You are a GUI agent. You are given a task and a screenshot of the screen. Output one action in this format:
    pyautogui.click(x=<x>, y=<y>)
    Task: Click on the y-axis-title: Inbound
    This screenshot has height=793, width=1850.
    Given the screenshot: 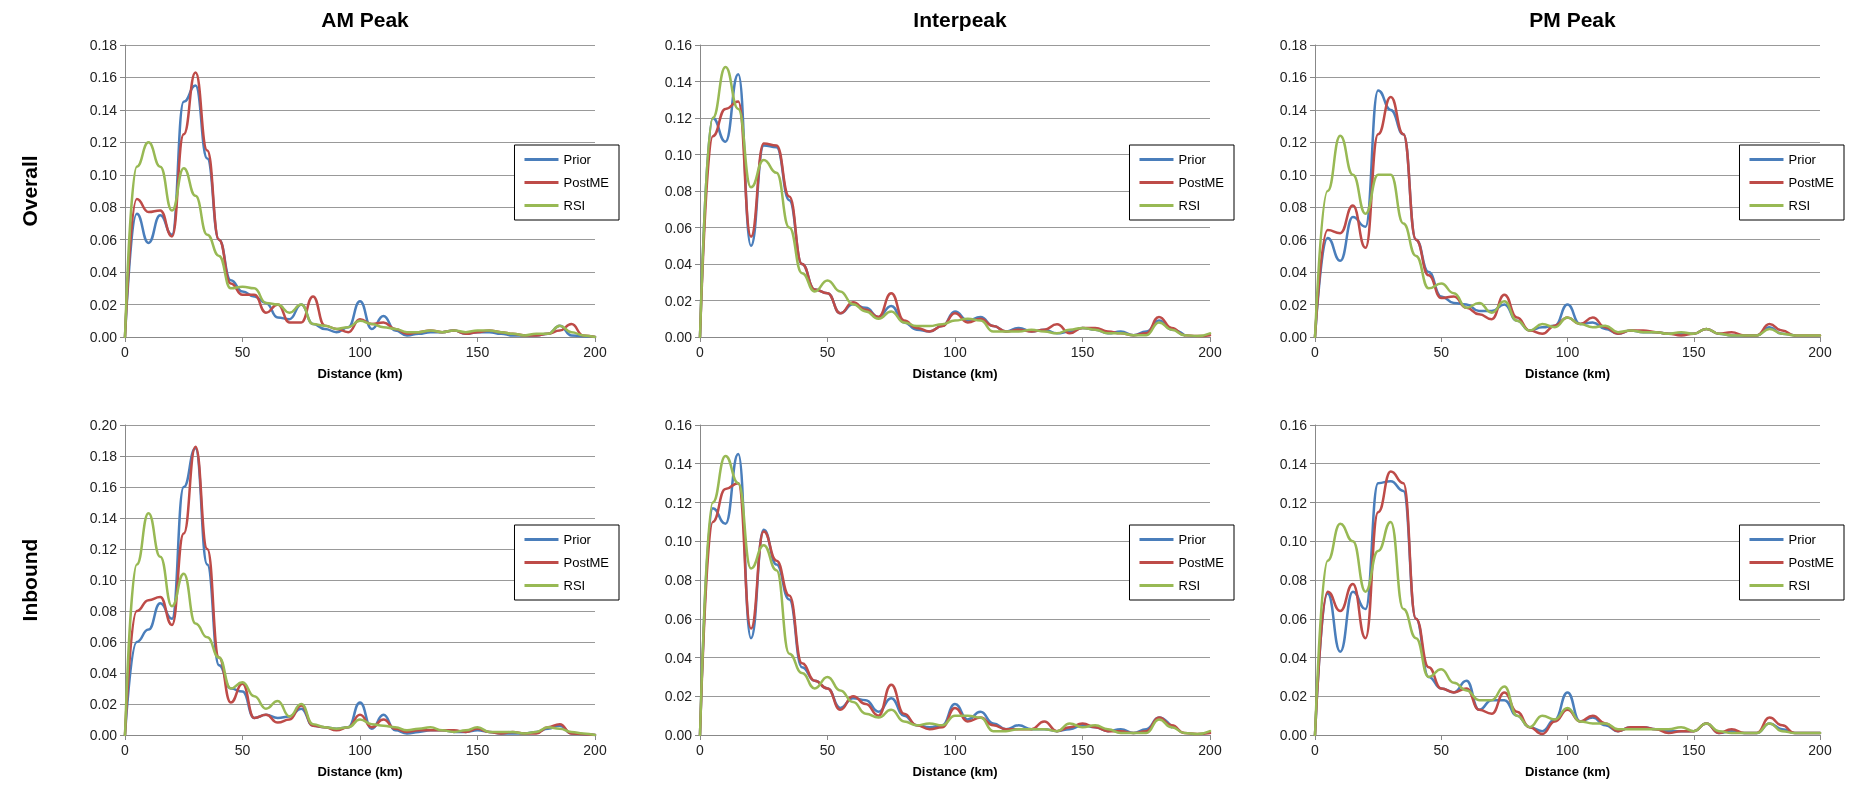 What is the action you would take?
    pyautogui.click(x=29, y=580)
    